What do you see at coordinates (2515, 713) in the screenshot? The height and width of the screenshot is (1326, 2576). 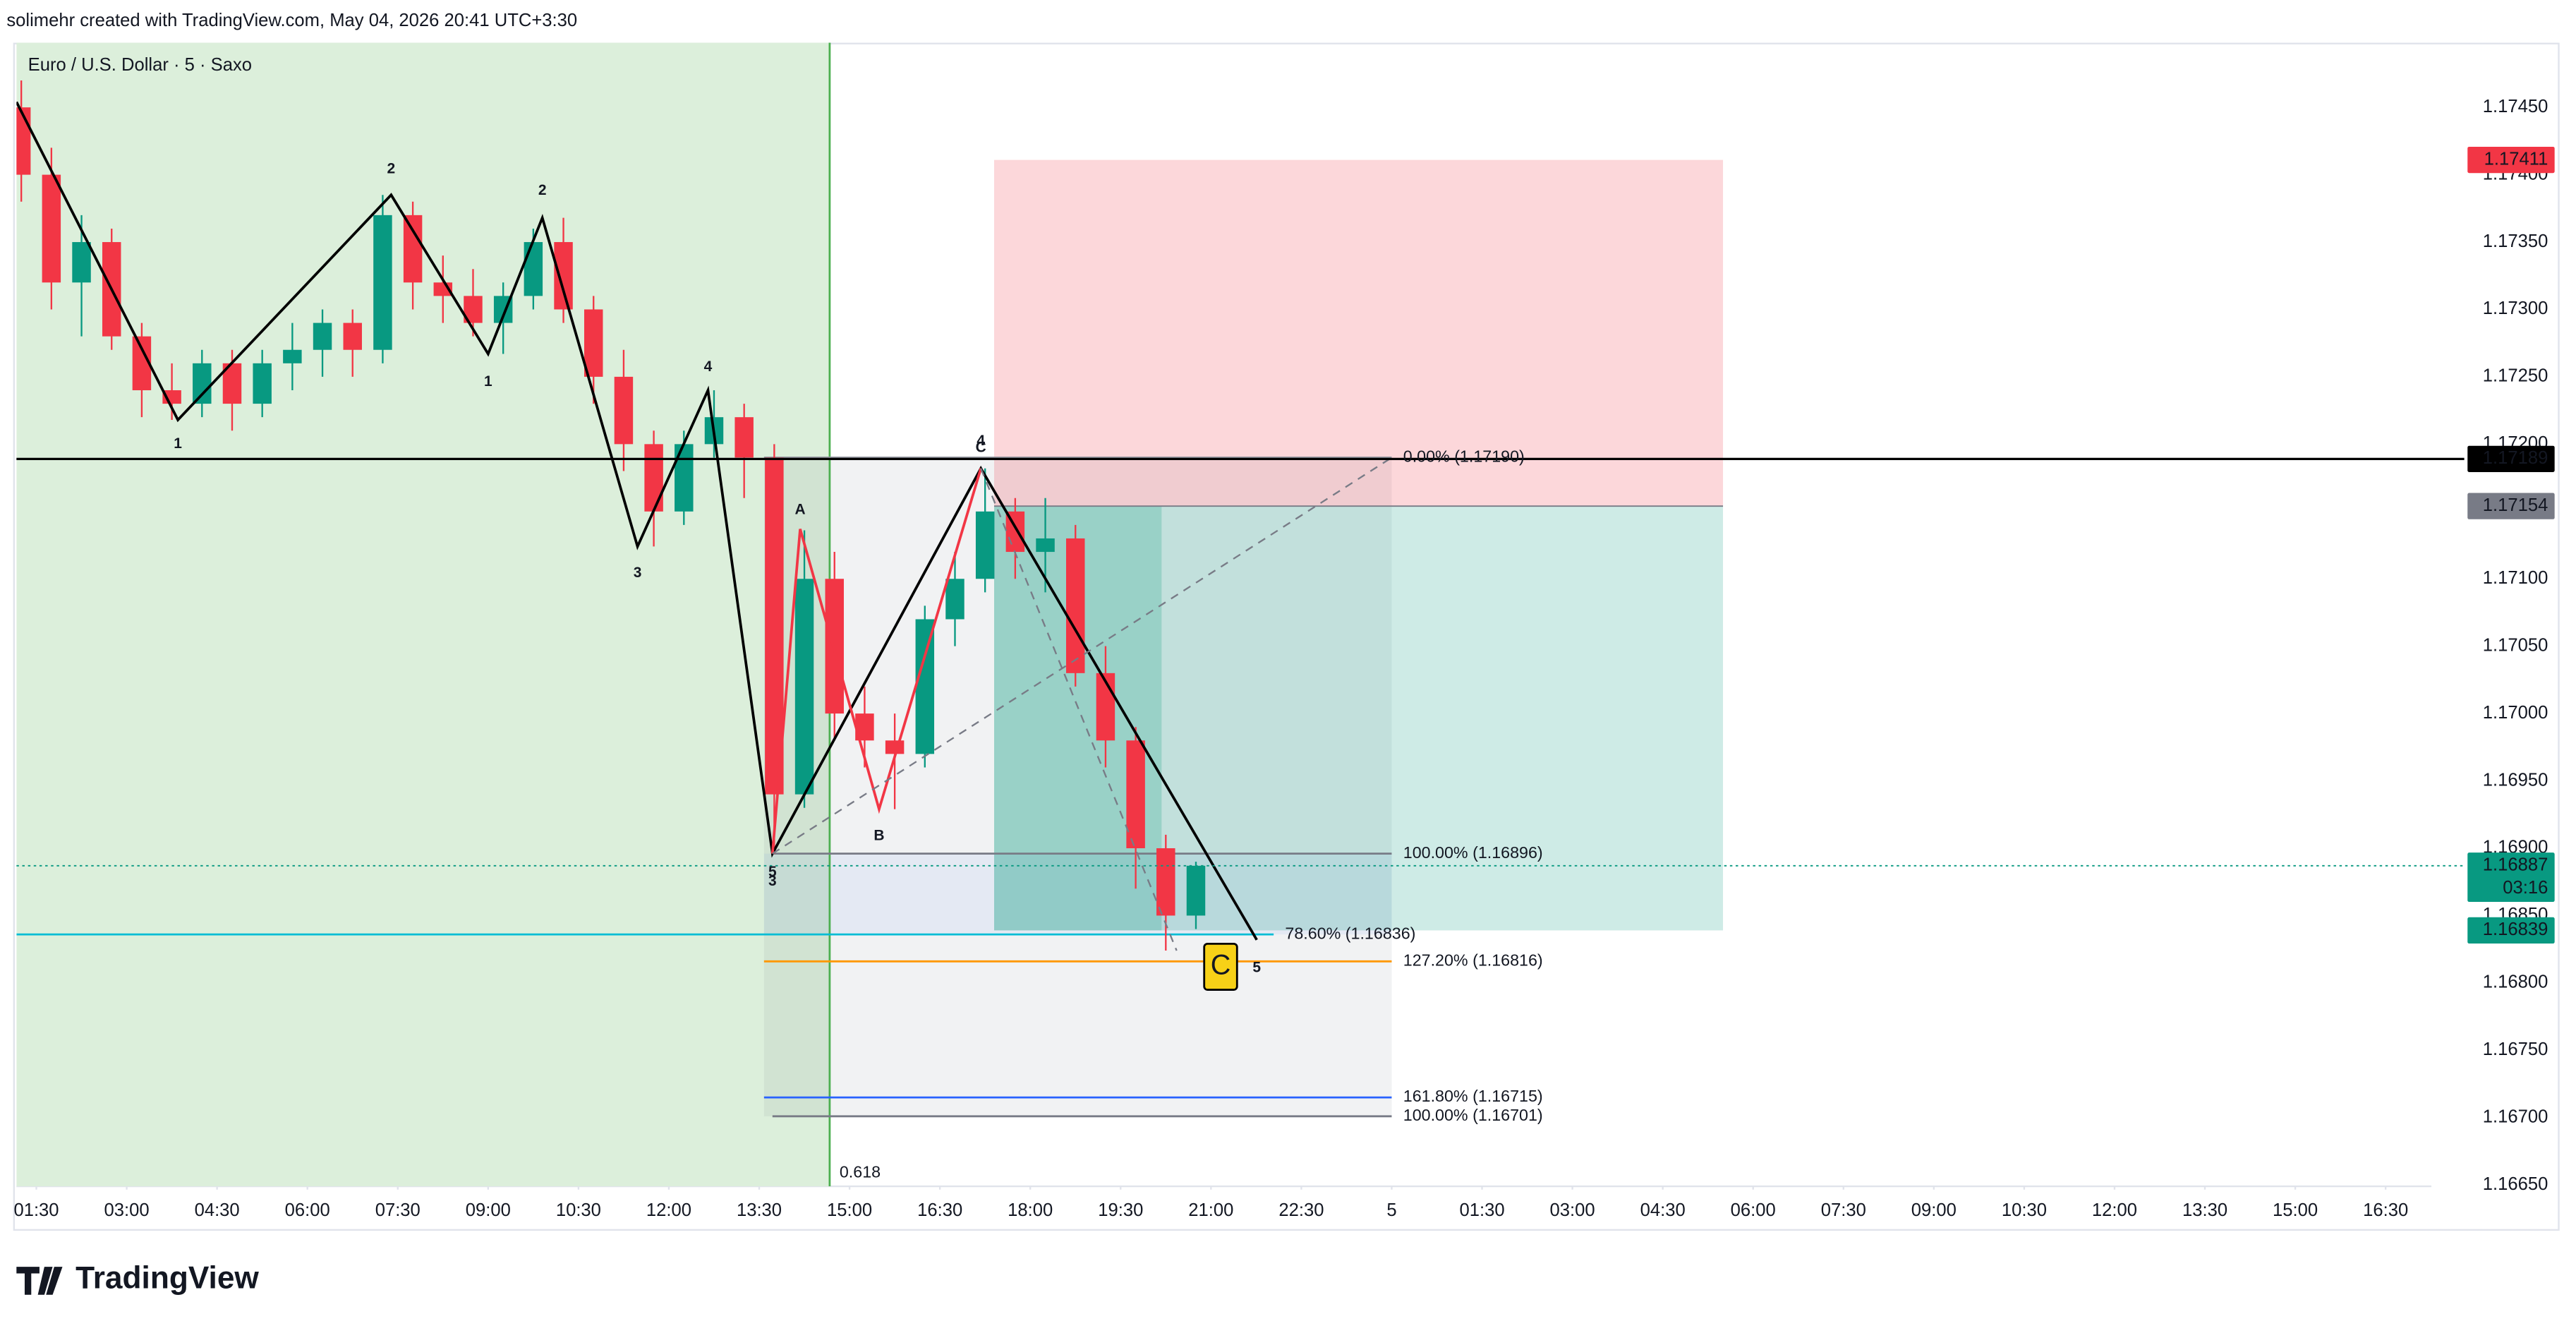 I see `y-tick-label: 1.17000` at bounding box center [2515, 713].